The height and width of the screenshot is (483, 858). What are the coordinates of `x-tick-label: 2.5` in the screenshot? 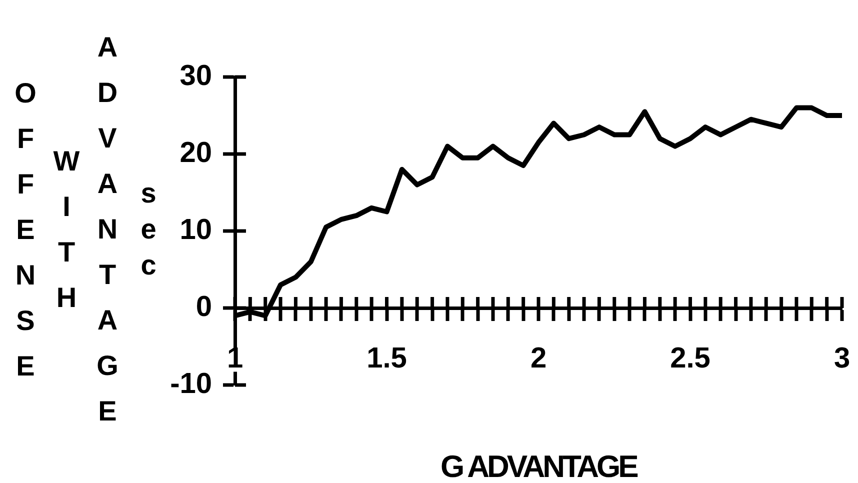 It's located at (690, 358).